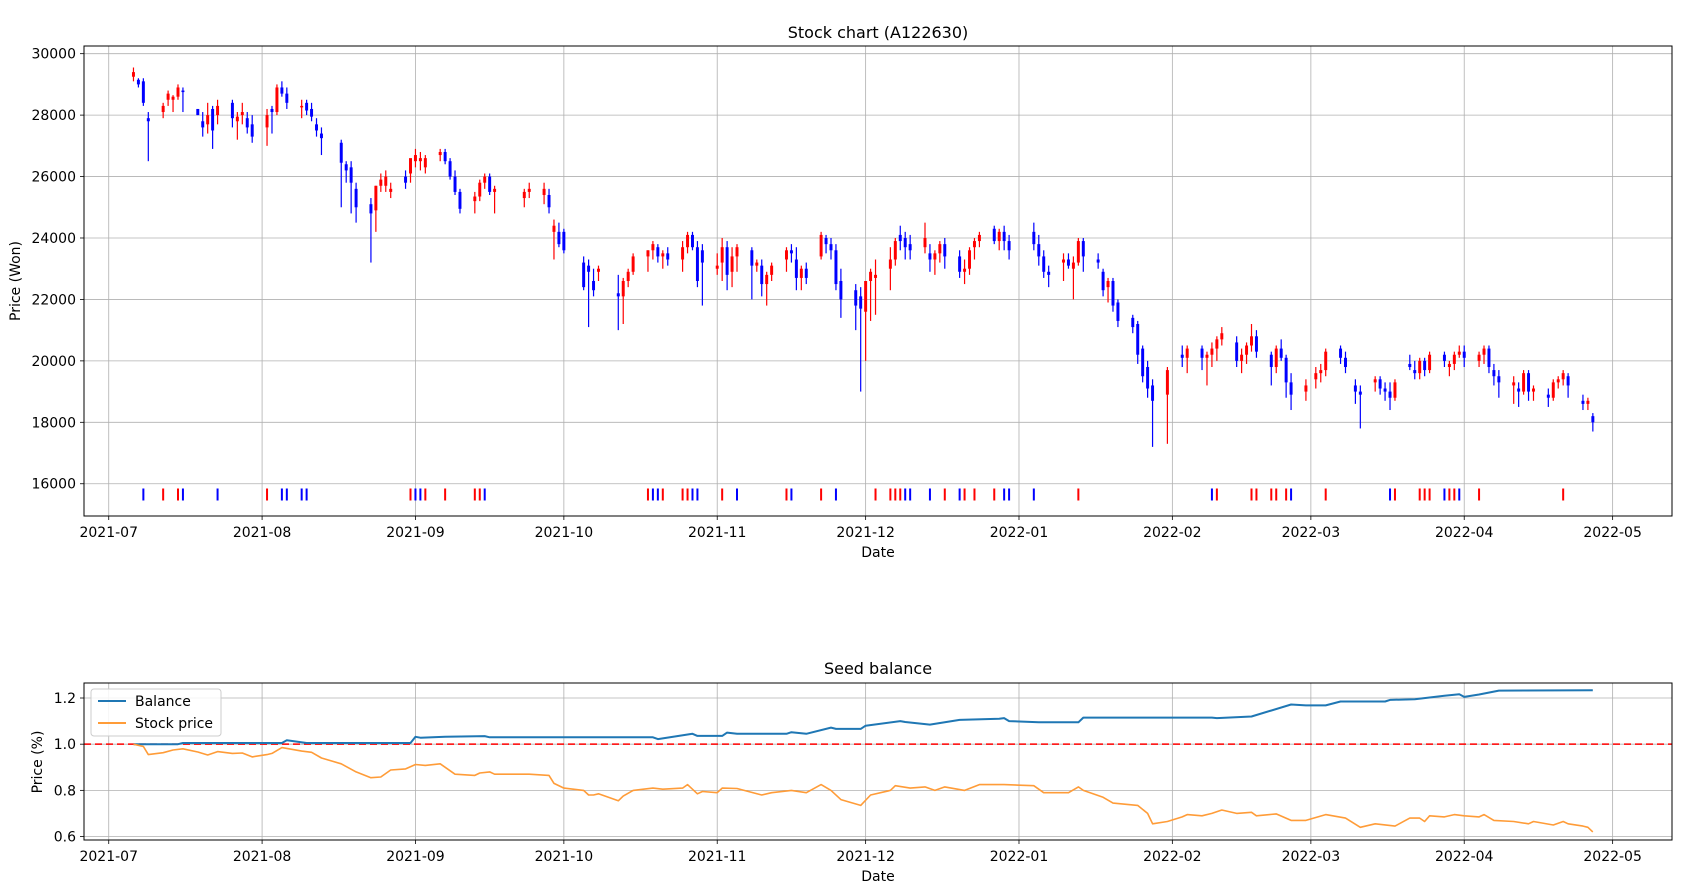 The image size is (1683, 892). What do you see at coordinates (65, 699) in the screenshot?
I see `y-tick-label: 1.2` at bounding box center [65, 699].